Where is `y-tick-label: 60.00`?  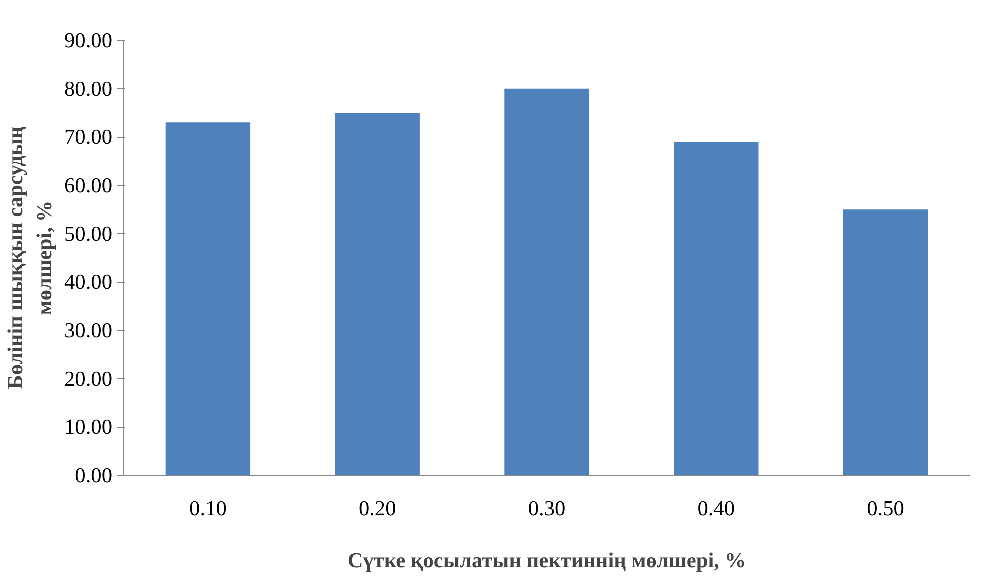 y-tick-label: 60.00 is located at coordinates (88, 186).